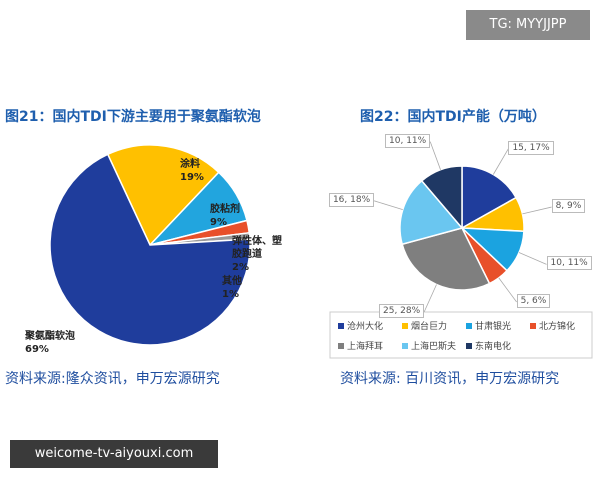  I want to click on source: 资料来源:隆众资讯，申万宏源研究, so click(112, 379).